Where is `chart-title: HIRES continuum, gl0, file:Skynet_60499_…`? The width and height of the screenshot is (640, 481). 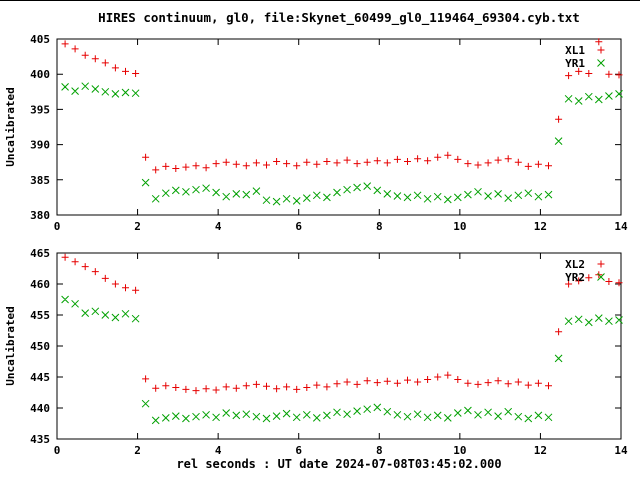 chart-title: HIRES continuum, gl0, file:Skynet_60499_… is located at coordinates (339, 18).